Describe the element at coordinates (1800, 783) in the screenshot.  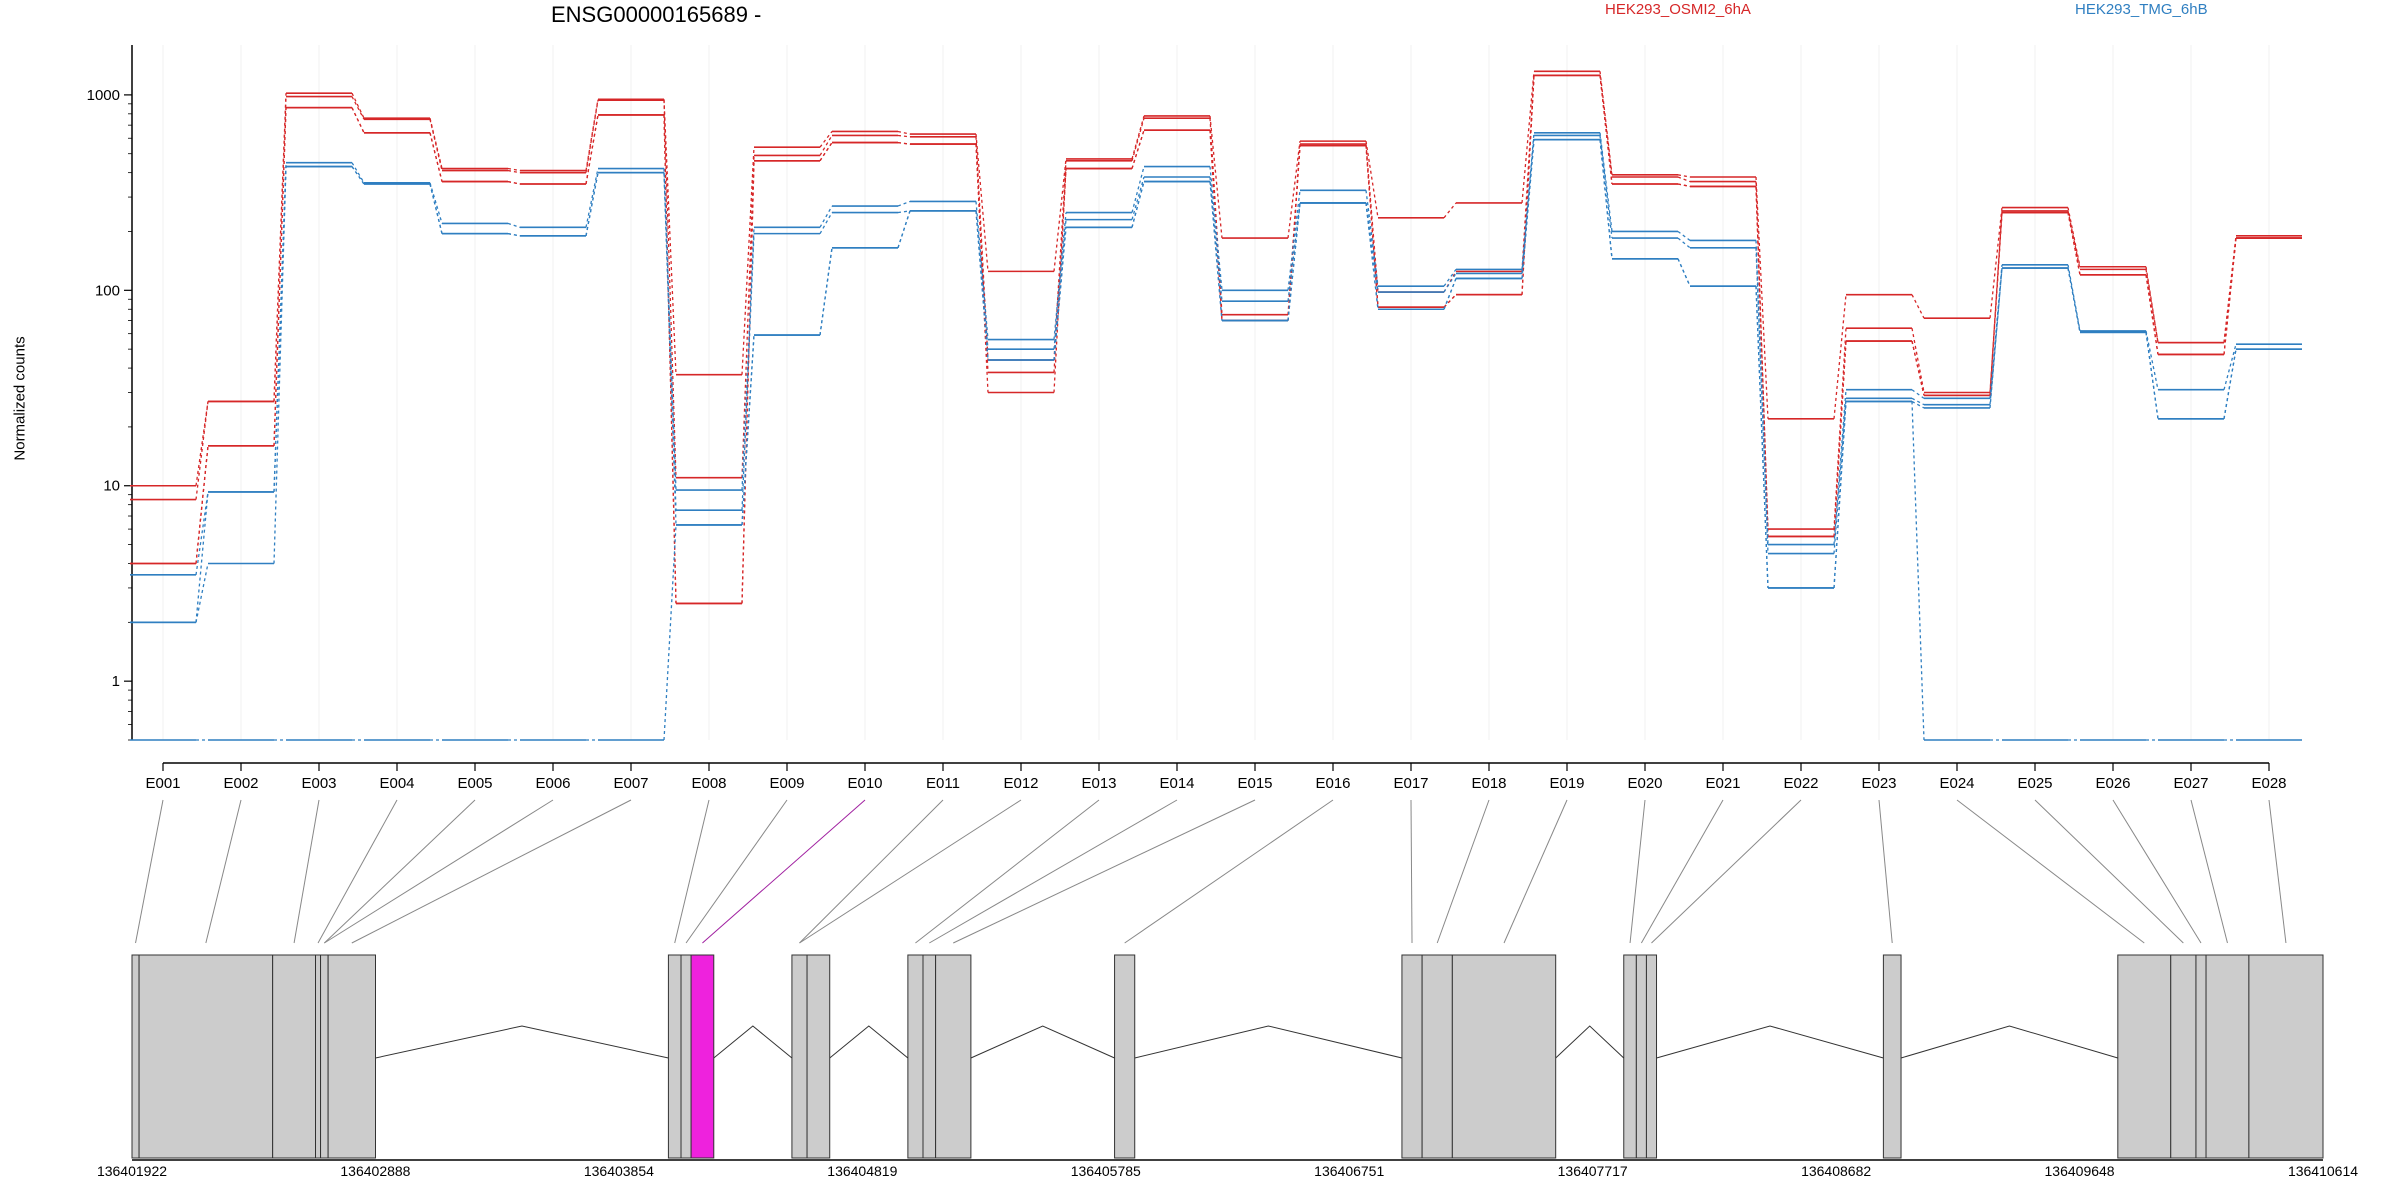
I see `x-tick-label-e022: E022` at that location.